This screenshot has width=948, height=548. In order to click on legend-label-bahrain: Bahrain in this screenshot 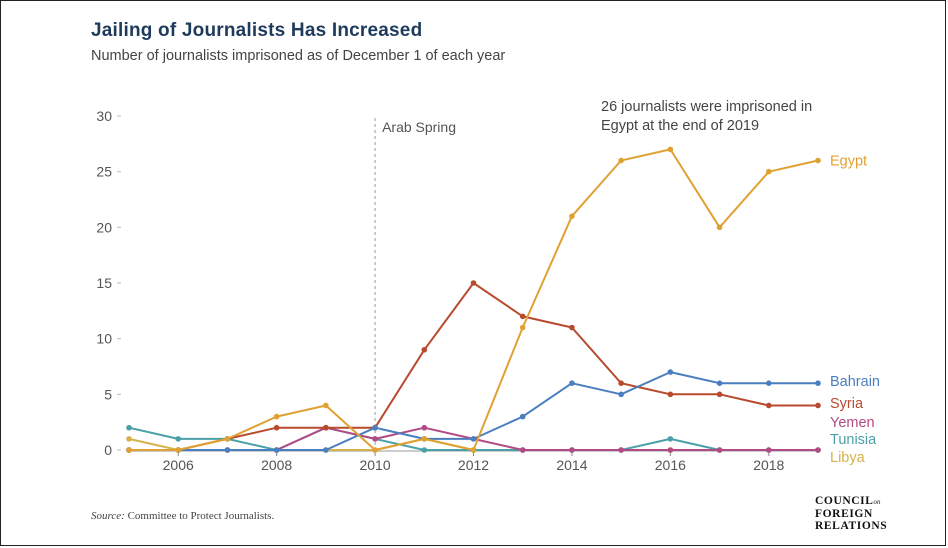, I will do `click(855, 382)`.